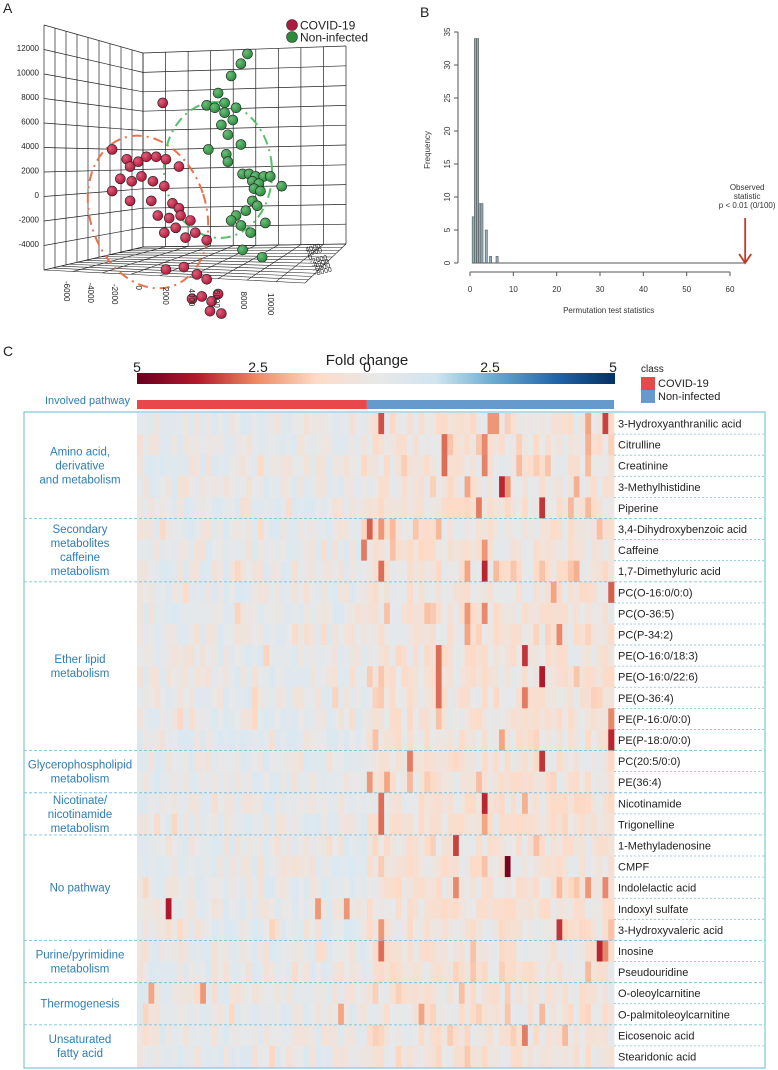 Image resolution: width=778 pixels, height=1070 pixels. I want to click on noninfected-point, so click(224, 112).